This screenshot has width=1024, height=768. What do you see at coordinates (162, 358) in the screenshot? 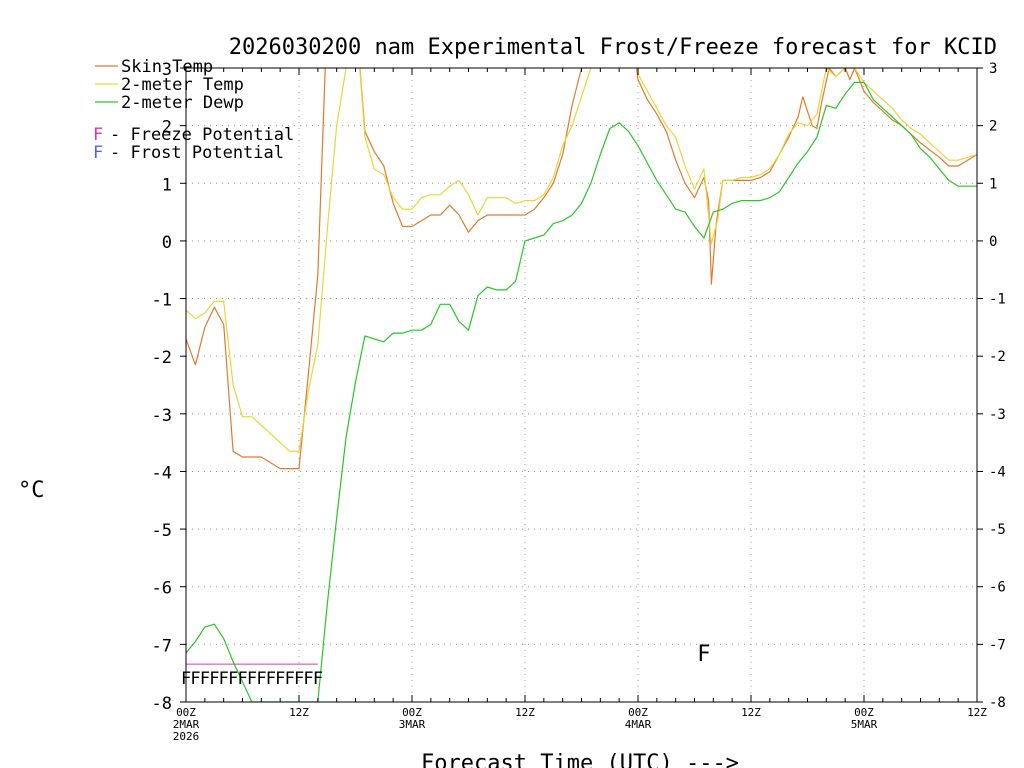
I see `y-tick-label: -2` at bounding box center [162, 358].